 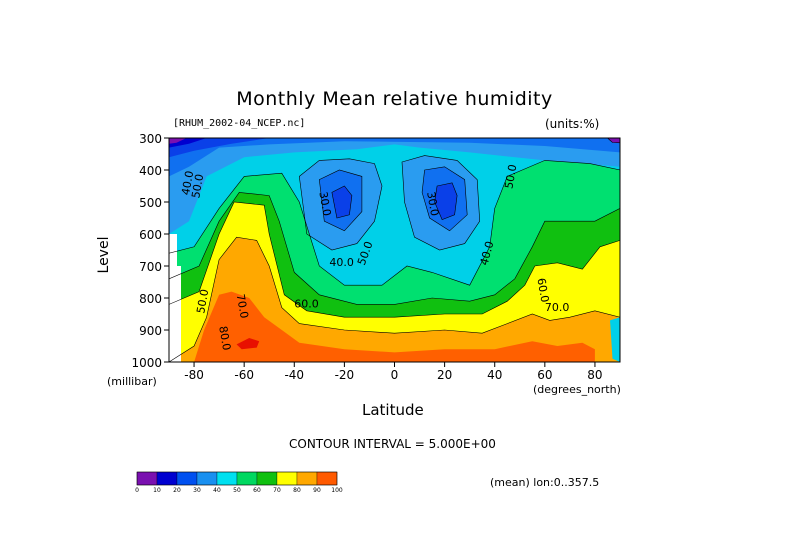 I want to click on contour-label-9: 70.0, so click(x=242, y=306).